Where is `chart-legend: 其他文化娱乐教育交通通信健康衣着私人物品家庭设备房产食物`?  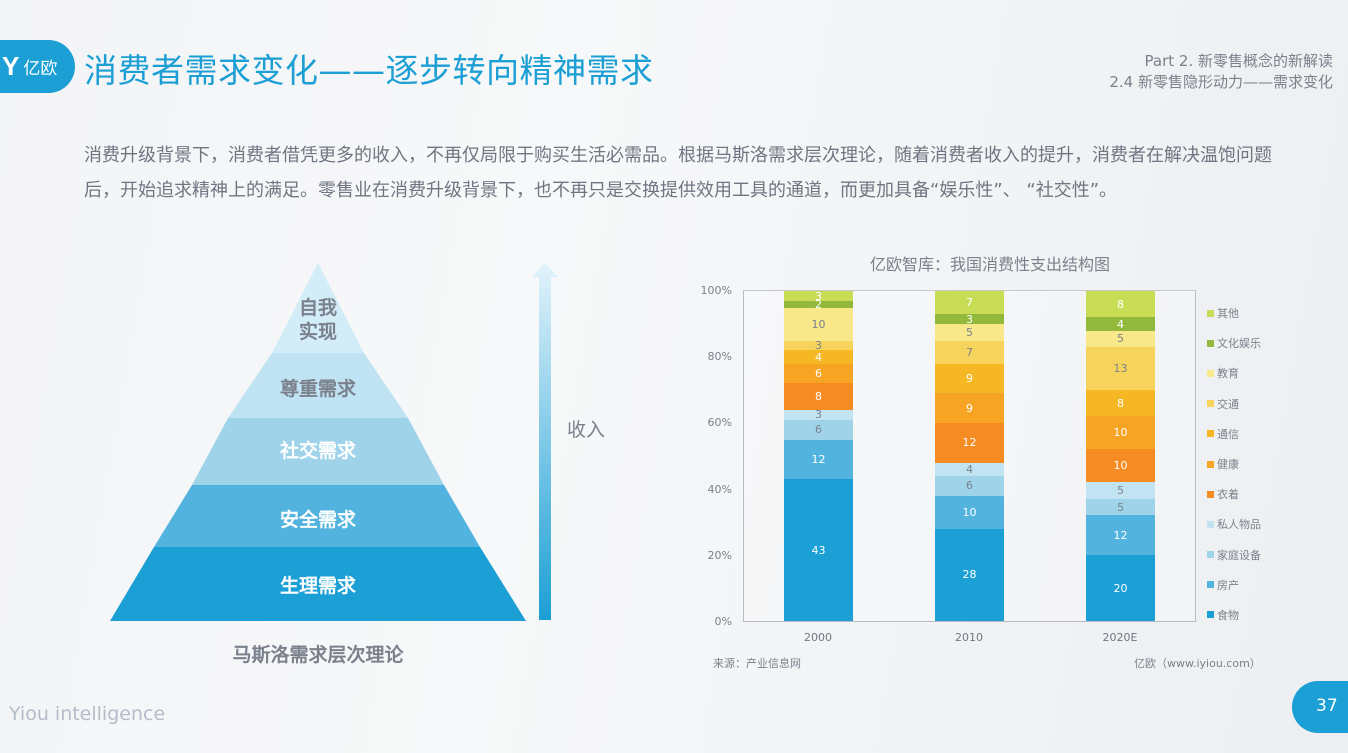 chart-legend: 其他文化娱乐教育交通通信健康衣着私人物品家庭设备房产食物 is located at coordinates (1234, 464).